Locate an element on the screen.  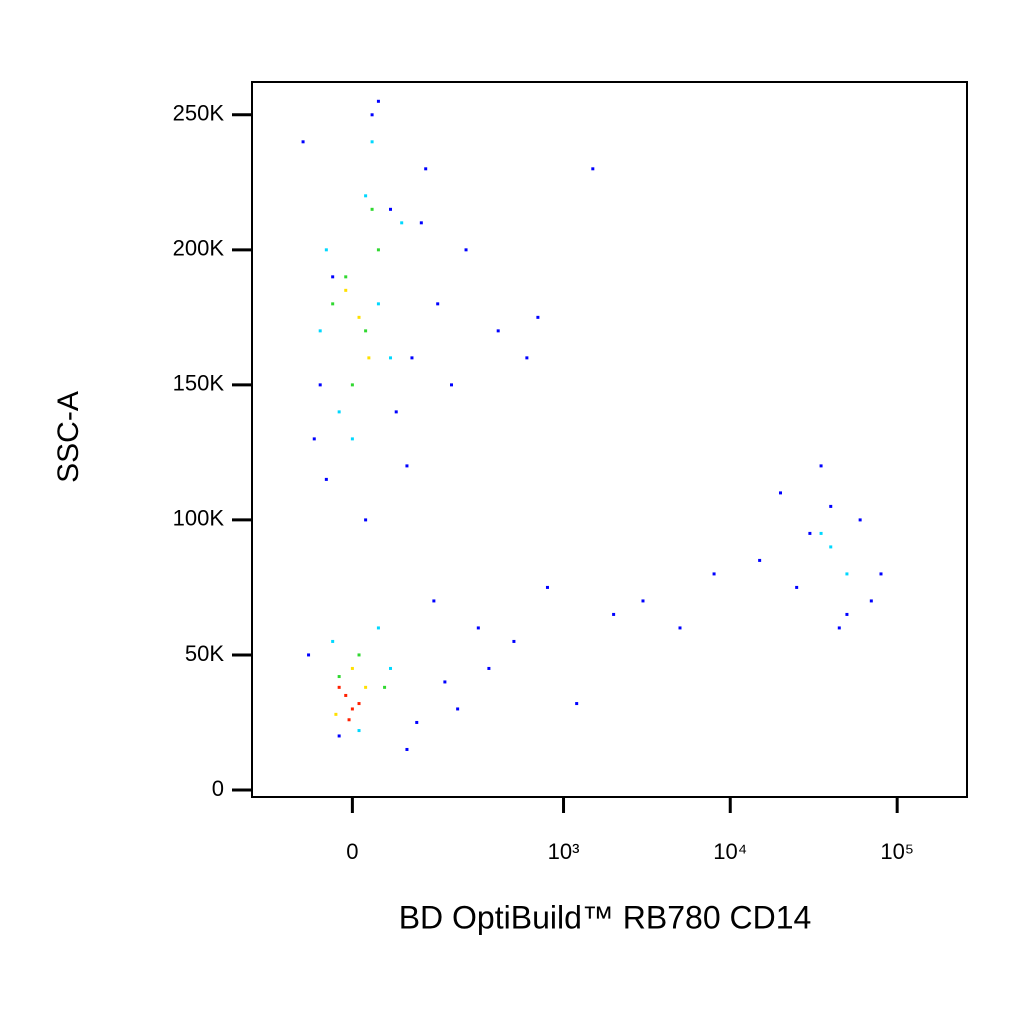
y-tick-label: 50K is located at coordinates (204, 653).